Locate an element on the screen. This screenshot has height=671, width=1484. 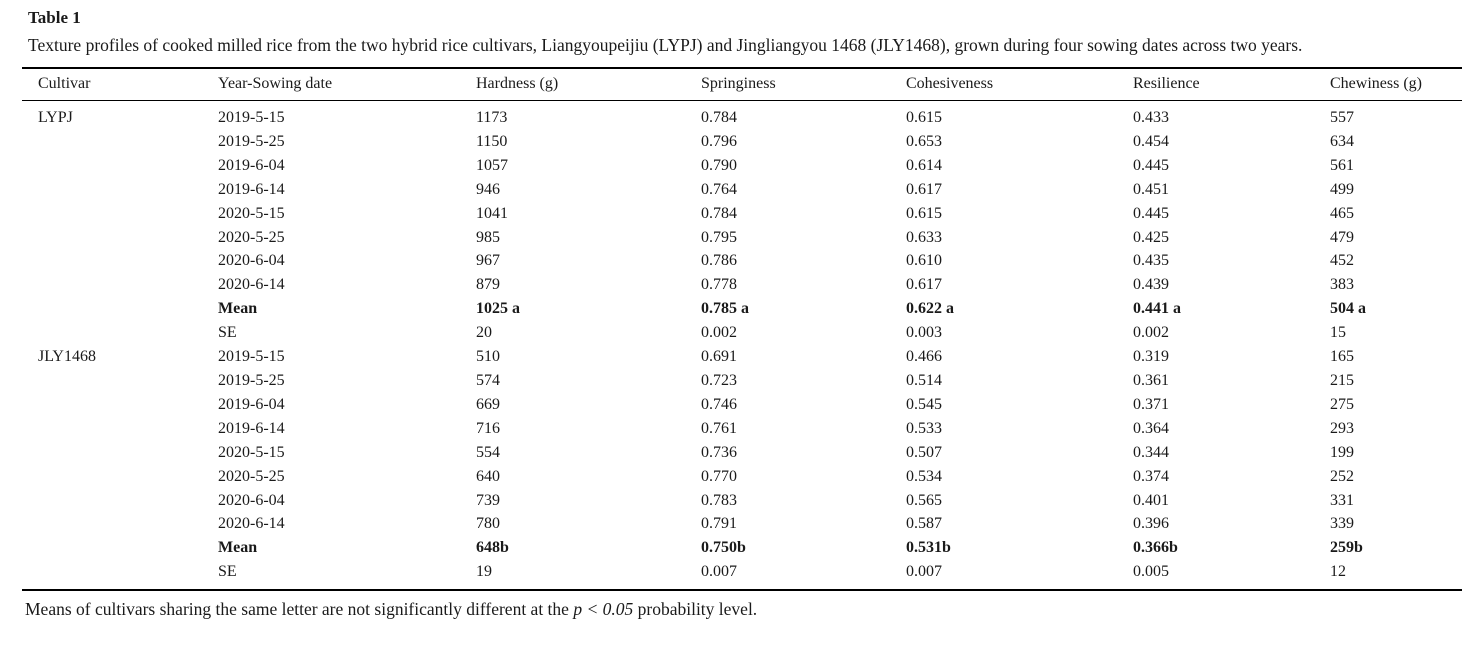
cell-date: 2020-6-04 is located at coordinates (251, 261).